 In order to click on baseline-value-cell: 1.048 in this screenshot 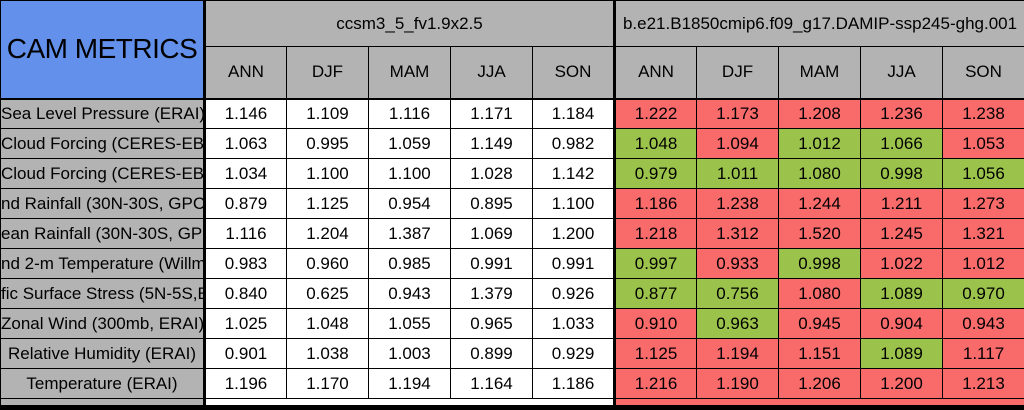, I will do `click(327, 323)`.